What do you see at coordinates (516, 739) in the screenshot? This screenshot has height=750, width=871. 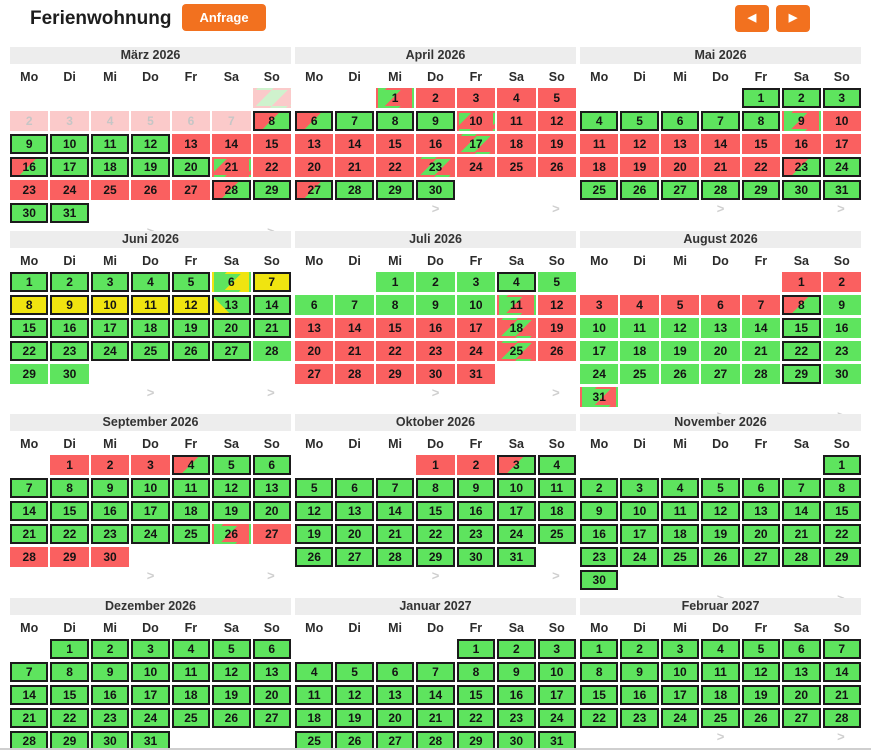 I see `day-cell: 30` at bounding box center [516, 739].